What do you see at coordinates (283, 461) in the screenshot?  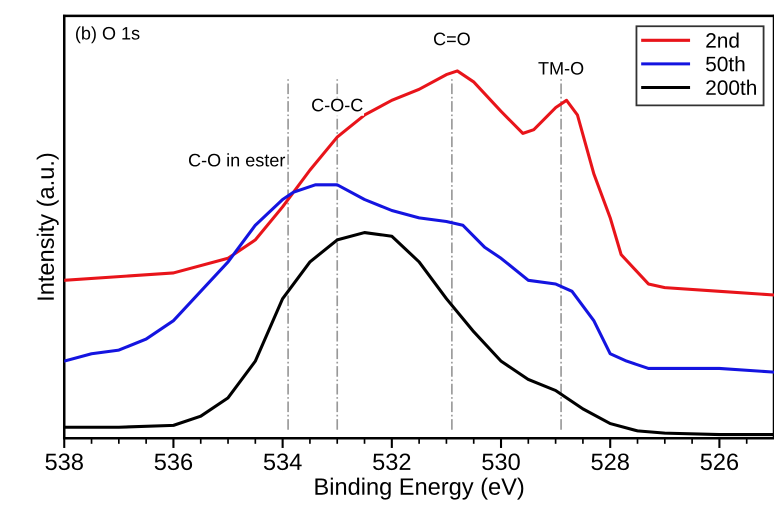 I see `x-tick-label: 534` at bounding box center [283, 461].